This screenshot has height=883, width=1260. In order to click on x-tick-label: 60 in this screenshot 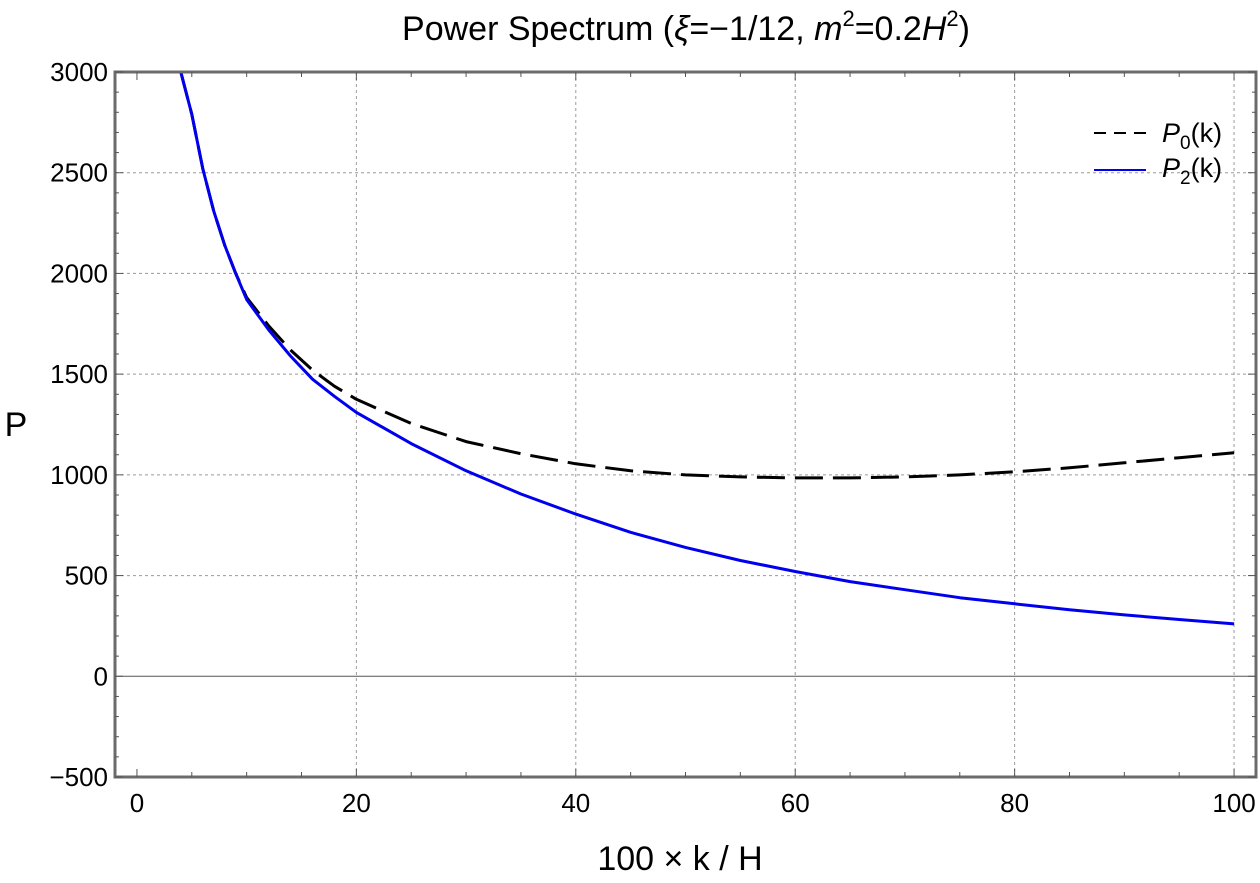, I will do `click(795, 803)`.